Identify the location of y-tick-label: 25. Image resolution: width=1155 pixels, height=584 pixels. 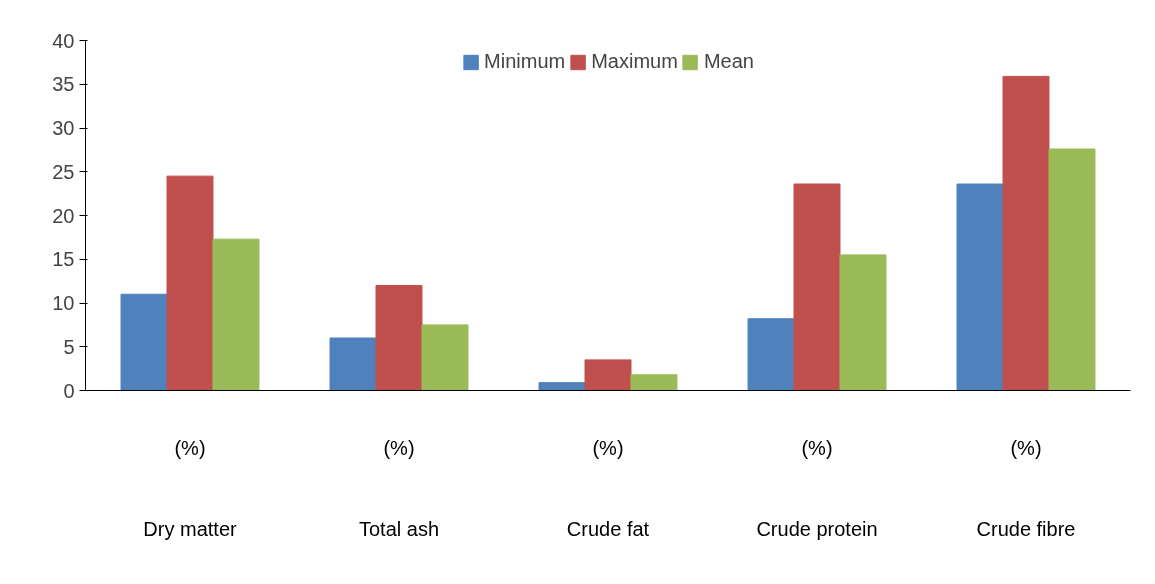
(63, 171).